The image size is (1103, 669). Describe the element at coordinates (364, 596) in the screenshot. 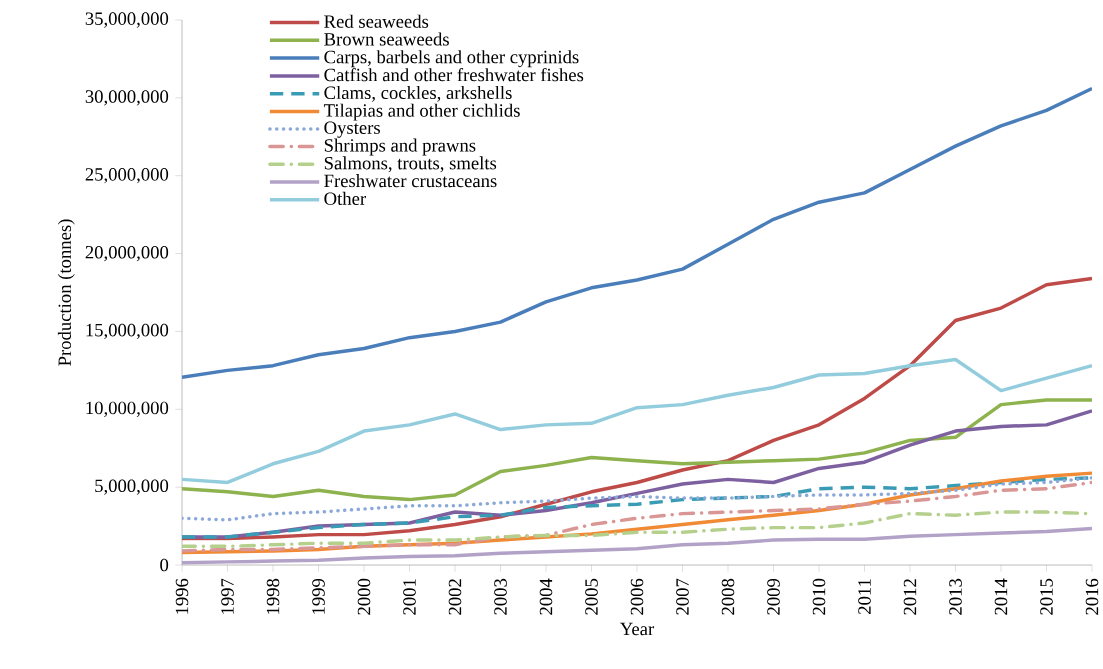

I see `x-tick-label: 2000` at that location.